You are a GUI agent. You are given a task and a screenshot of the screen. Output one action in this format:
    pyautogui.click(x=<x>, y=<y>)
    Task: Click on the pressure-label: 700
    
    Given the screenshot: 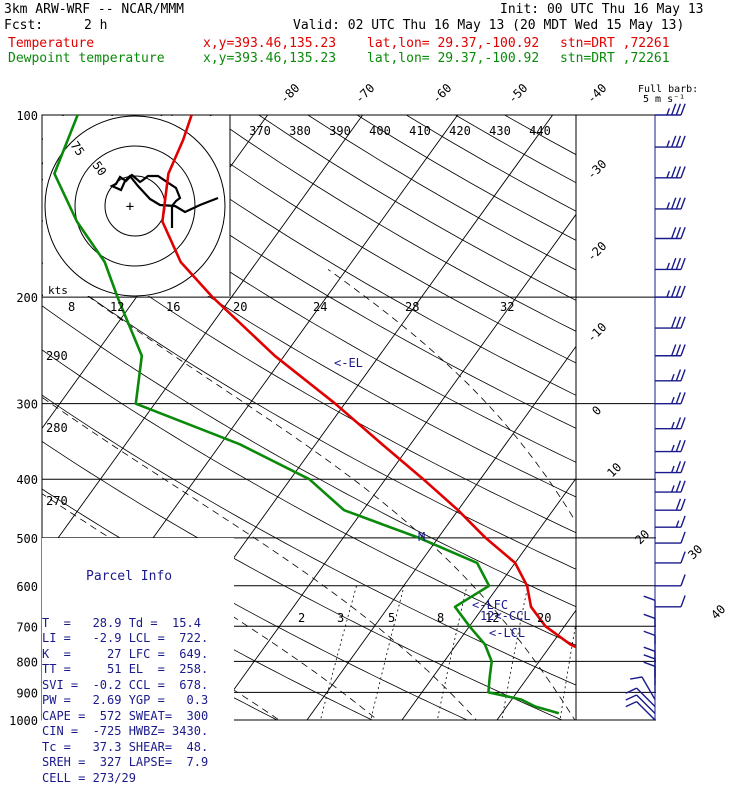 What is the action you would take?
    pyautogui.click(x=27, y=627)
    